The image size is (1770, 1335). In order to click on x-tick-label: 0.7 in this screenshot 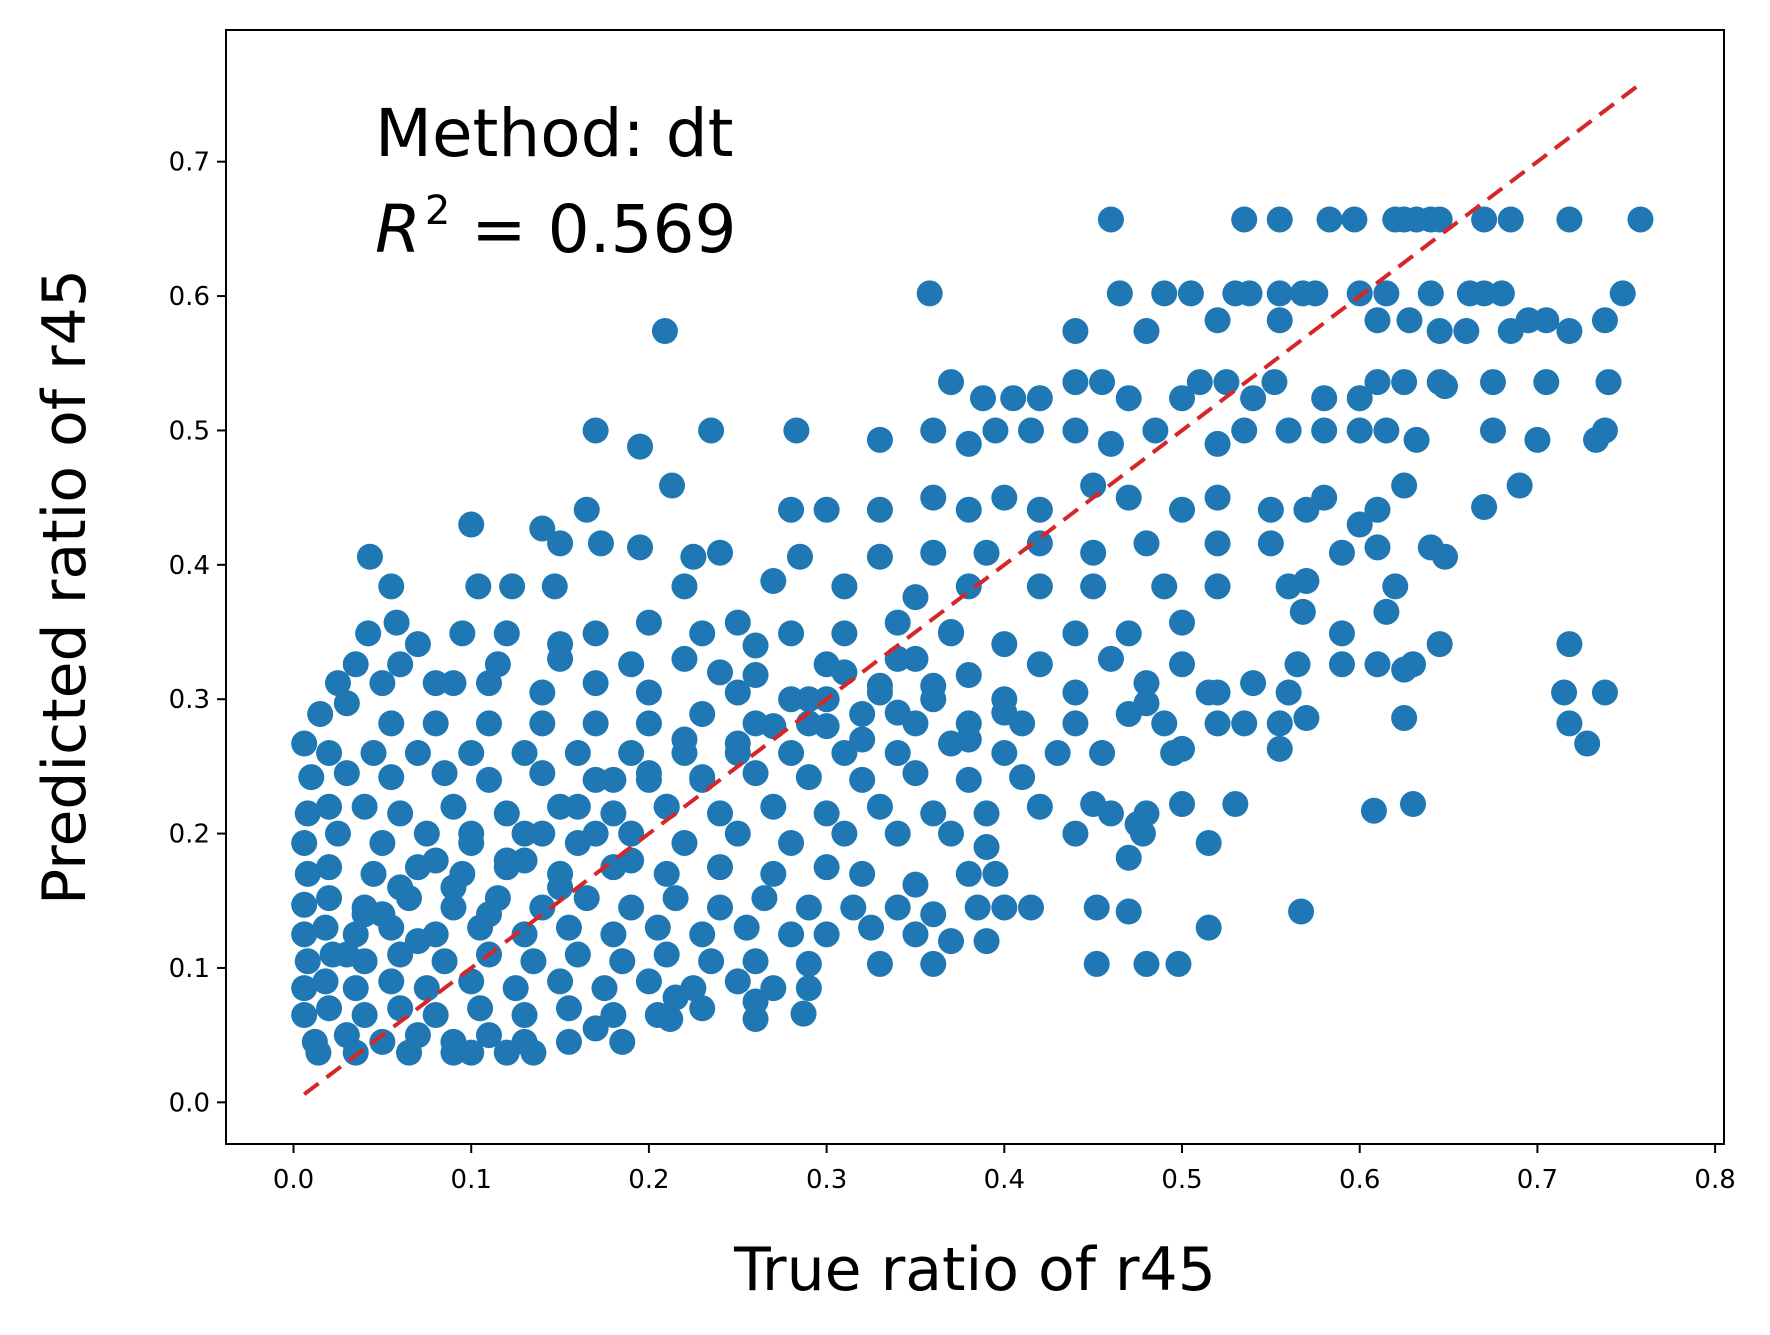, I will do `click(1537, 1180)`.